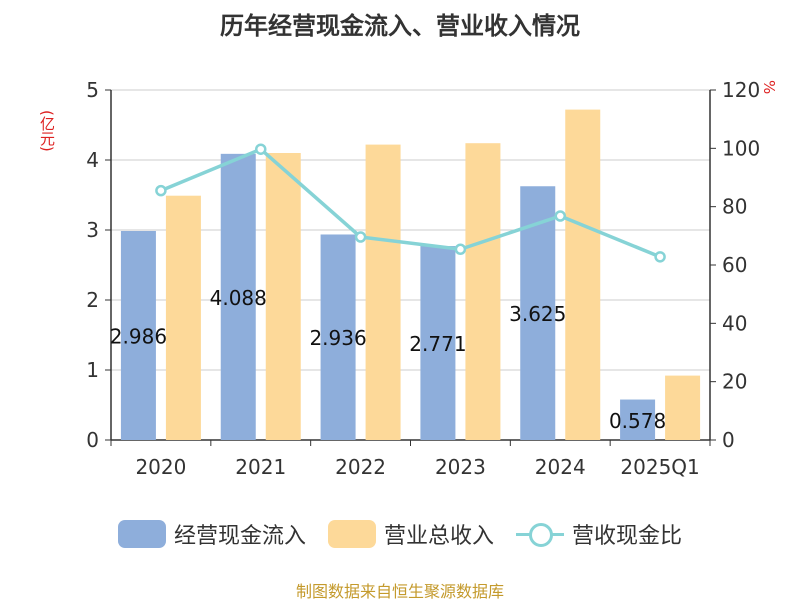 The width and height of the screenshot is (800, 602). What do you see at coordinates (399, 591) in the screenshot?
I see `source-note: 制图数据来自恒生聚源数据库` at bounding box center [399, 591].